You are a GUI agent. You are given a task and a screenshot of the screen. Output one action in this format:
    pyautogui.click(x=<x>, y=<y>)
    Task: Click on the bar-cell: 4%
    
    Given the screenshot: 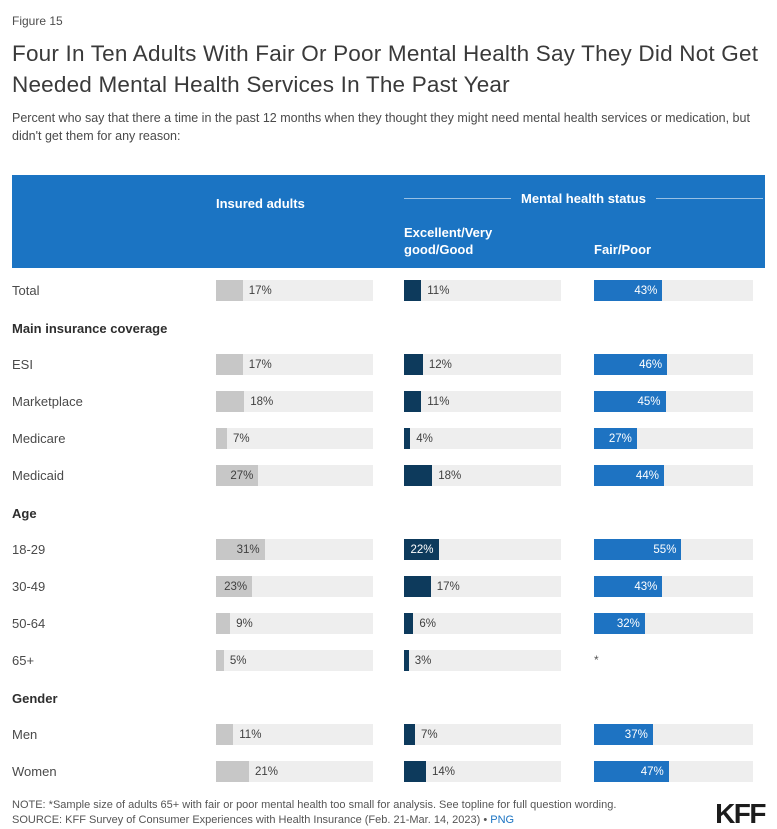 What is the action you would take?
    pyautogui.click(x=499, y=439)
    